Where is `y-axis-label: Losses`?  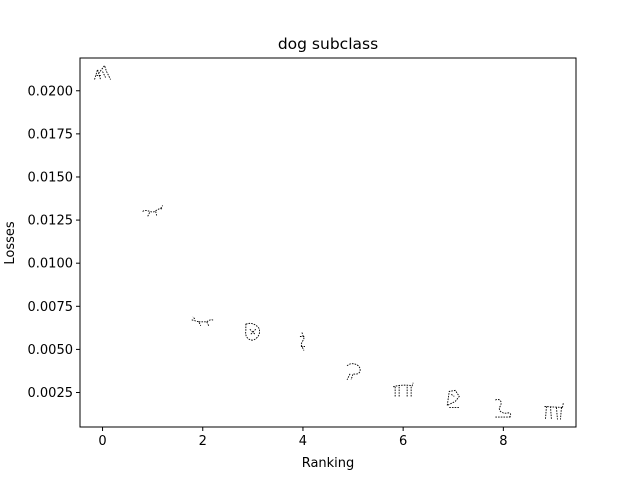 y-axis-label: Losses is located at coordinates (10, 243).